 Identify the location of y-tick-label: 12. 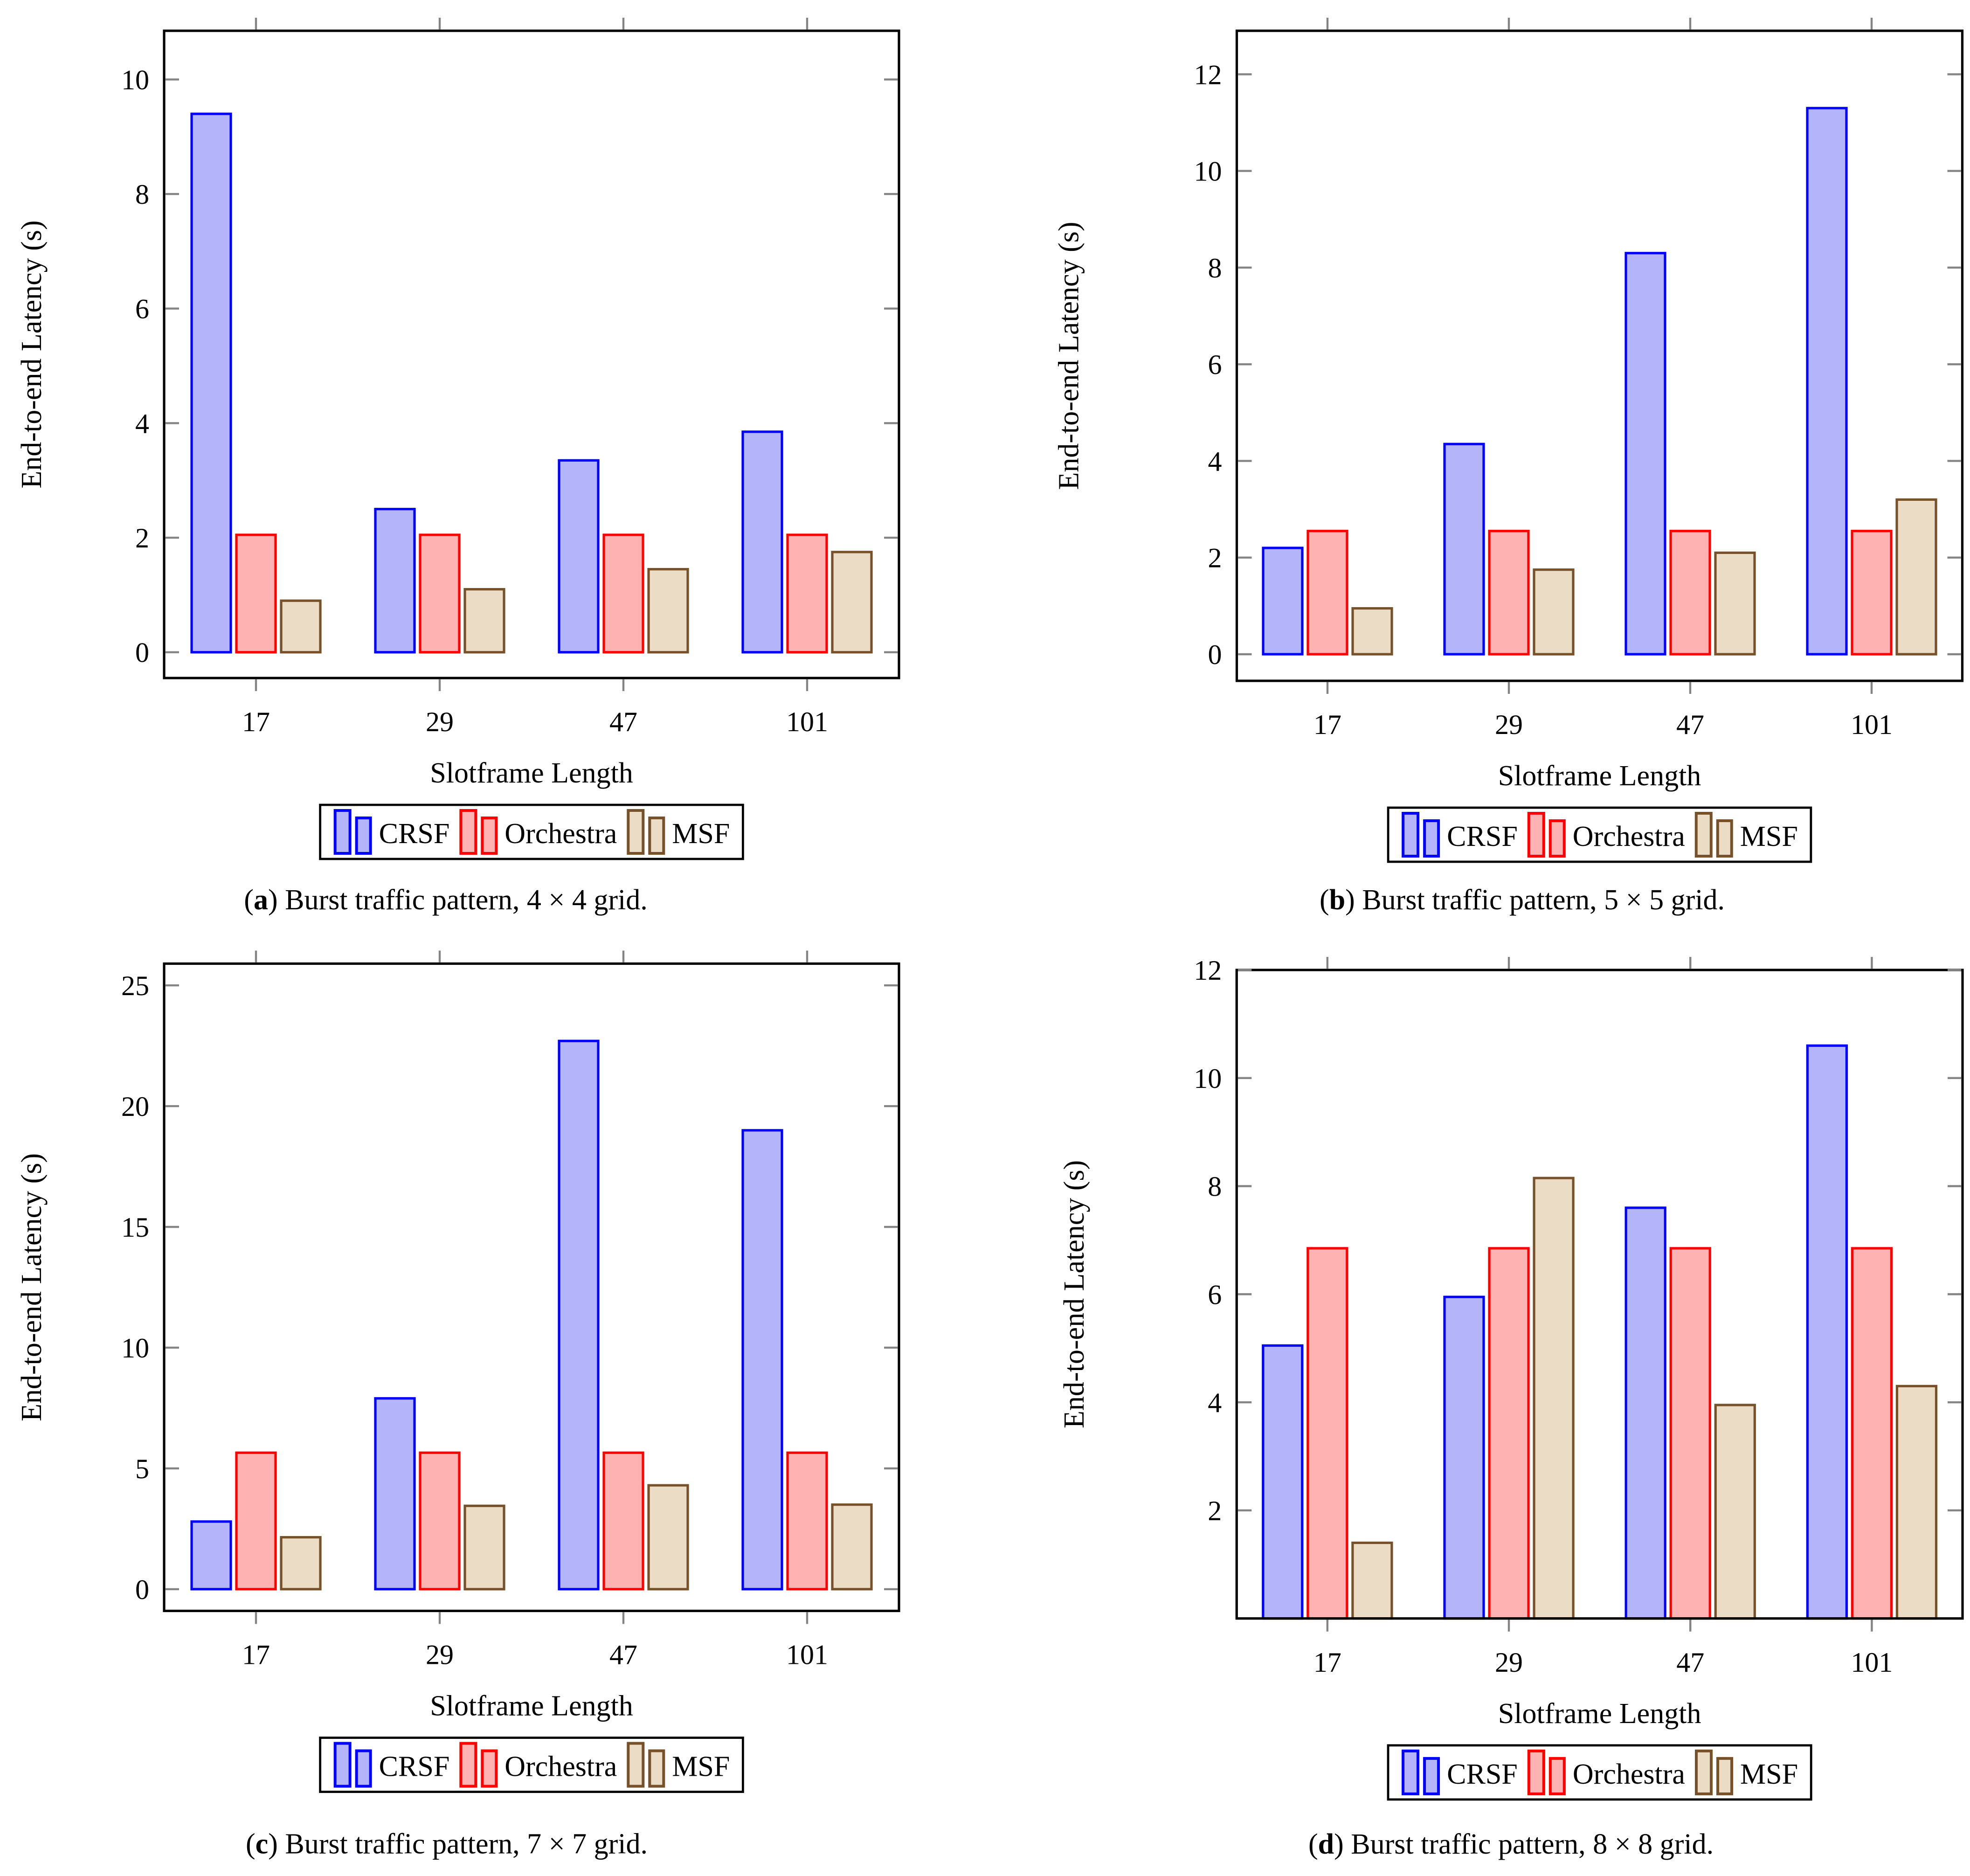
(1208, 74).